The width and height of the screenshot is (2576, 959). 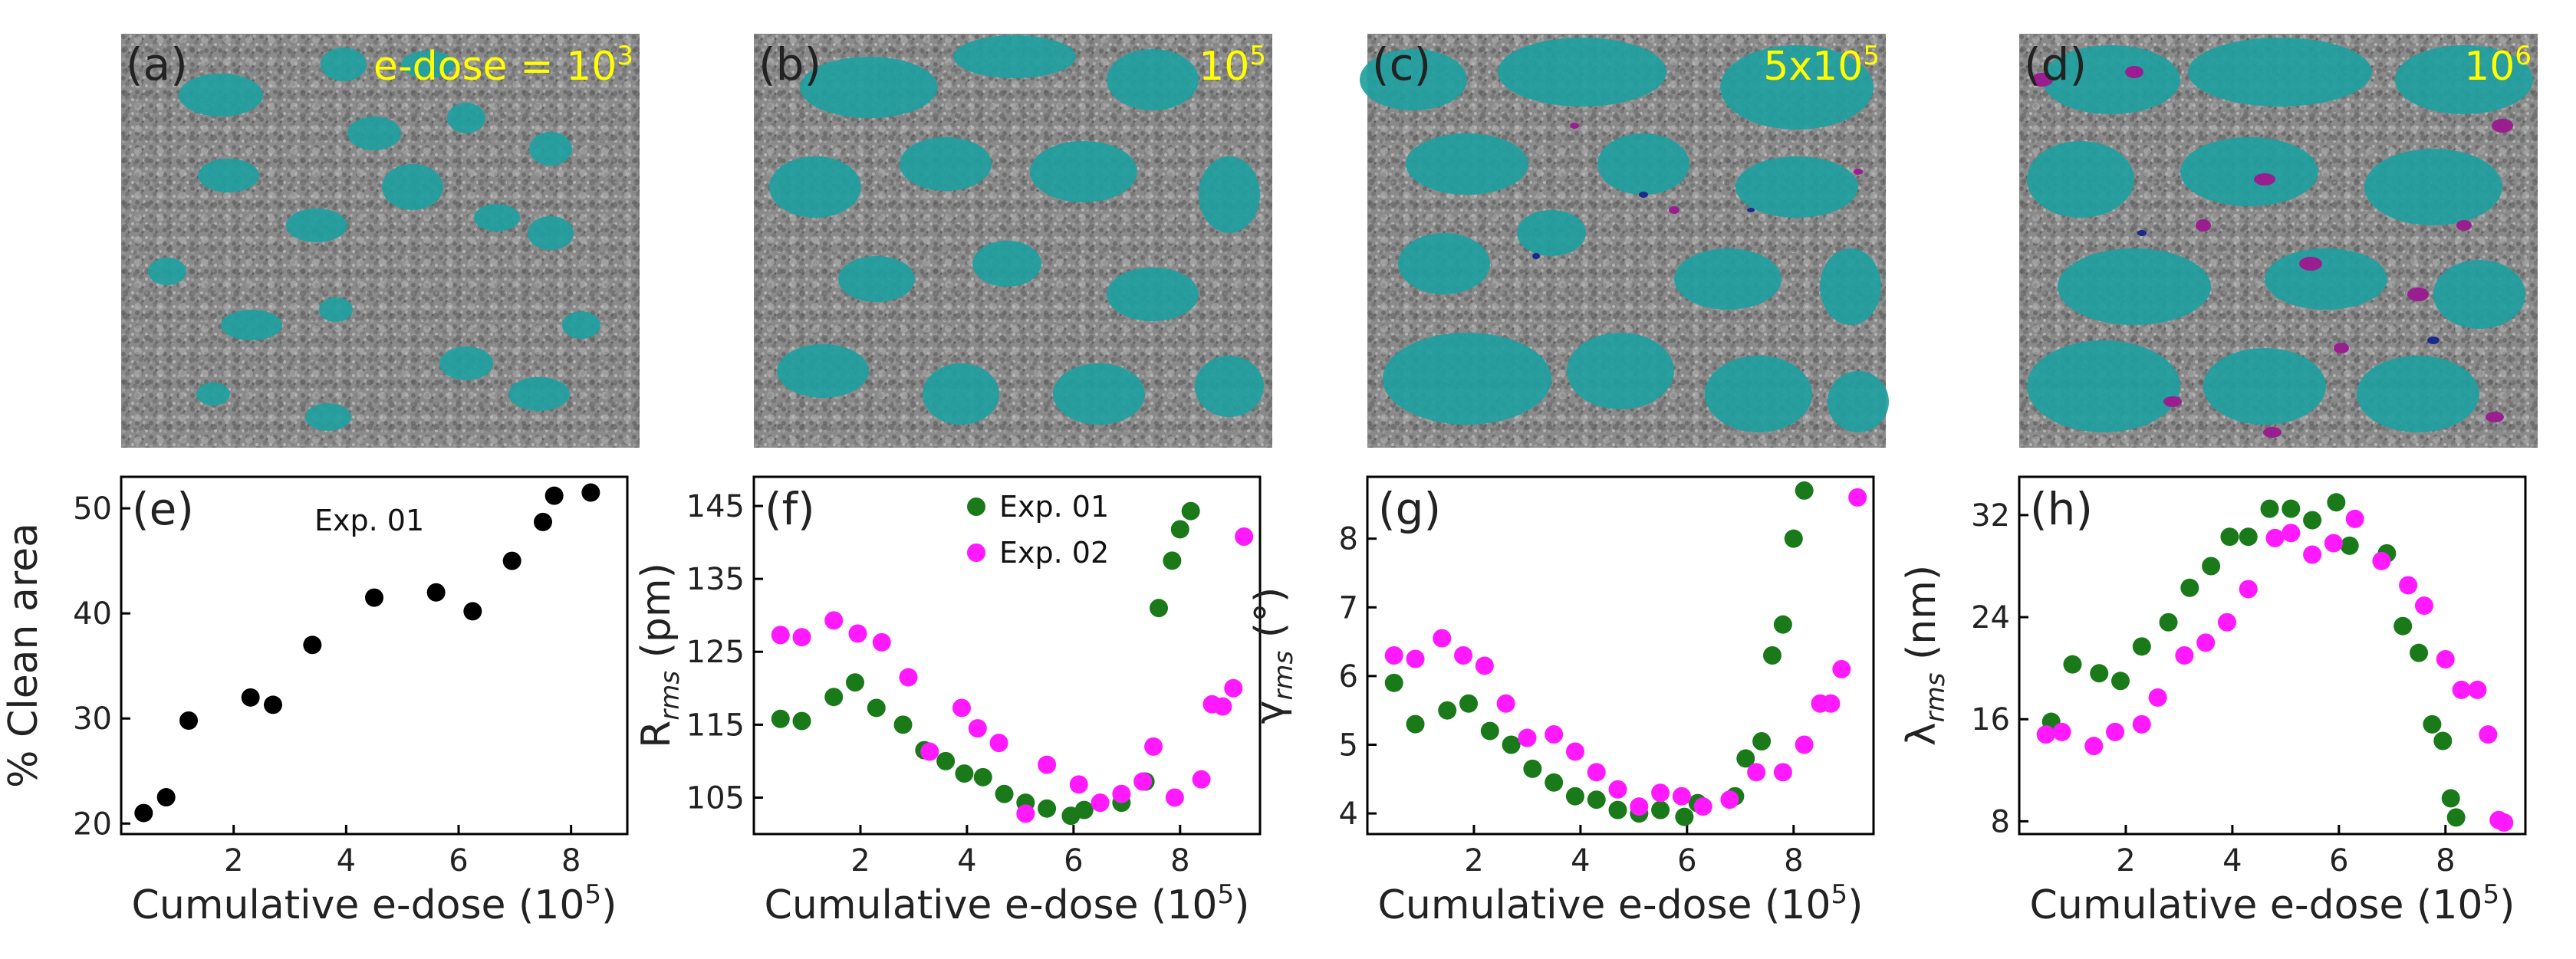 What do you see at coordinates (1348, 677) in the screenshot?
I see `y-tick-label: 6` at bounding box center [1348, 677].